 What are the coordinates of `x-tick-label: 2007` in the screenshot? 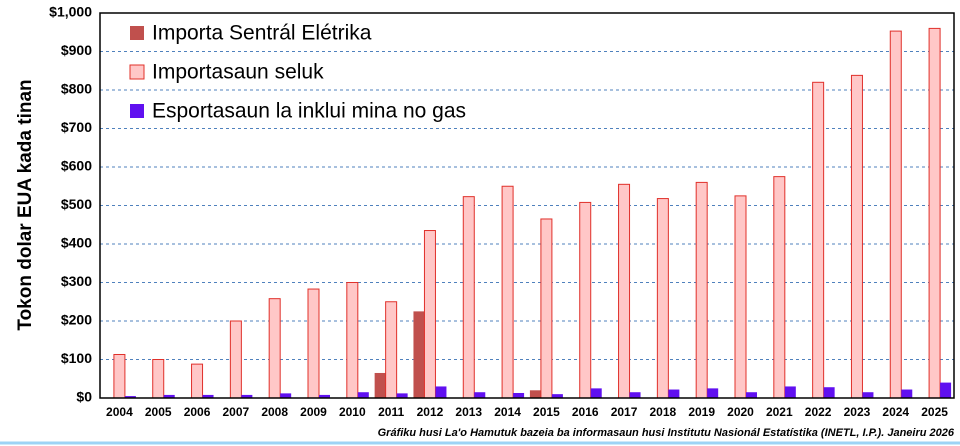 It's located at (236, 412).